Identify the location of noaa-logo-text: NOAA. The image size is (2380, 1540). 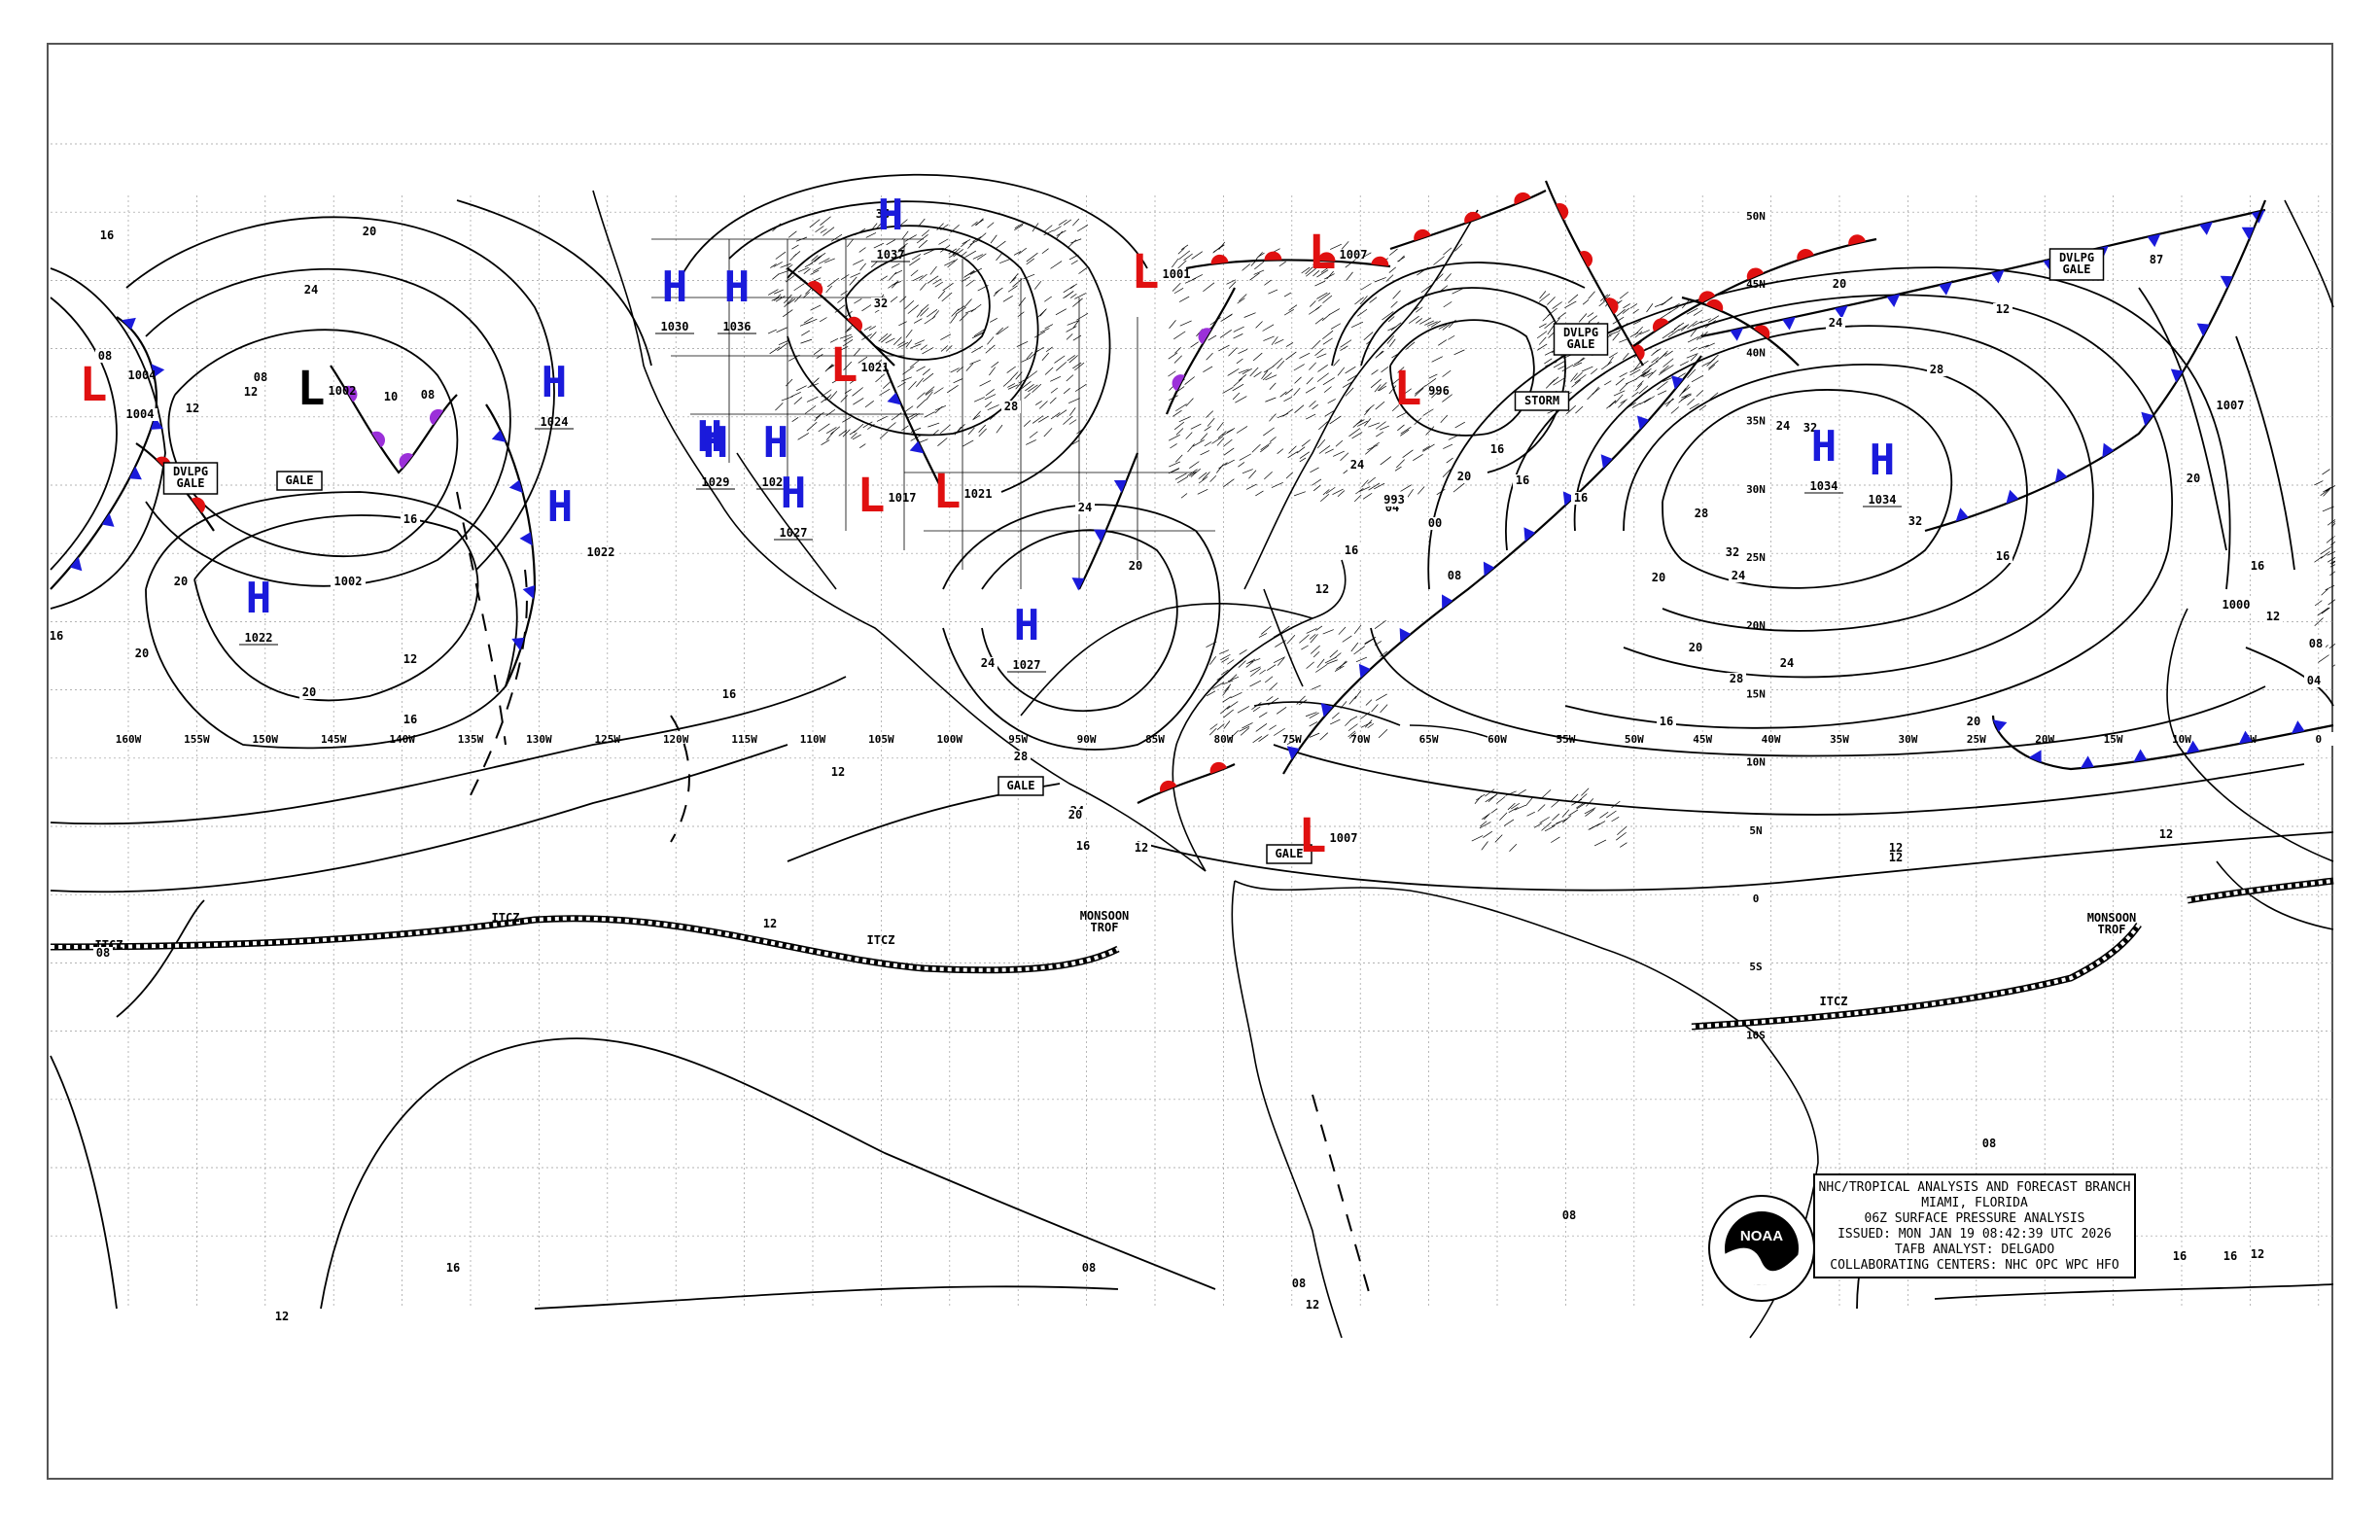
(1761, 1236).